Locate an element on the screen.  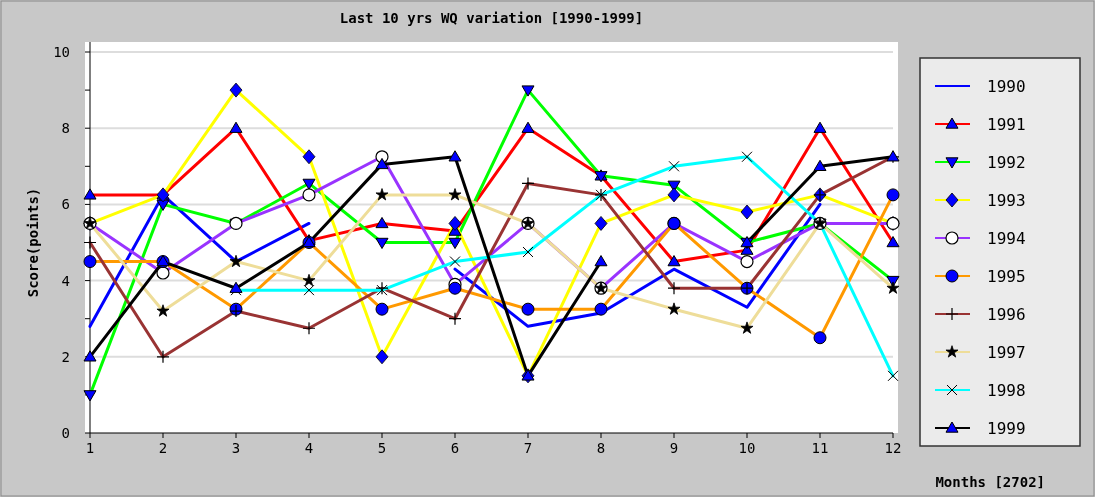
y-tick-label: 10 is located at coordinates (61, 52).